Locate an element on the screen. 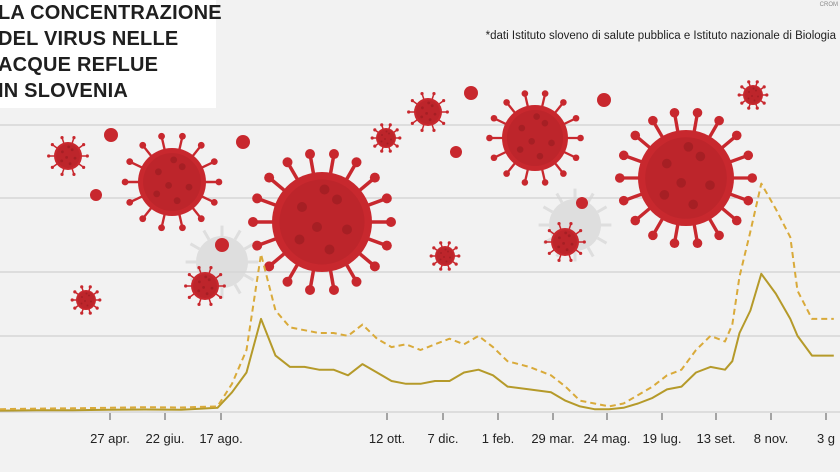 Image resolution: width=840 pixels, height=472 pixels. x-tick-label: 12 ott. is located at coordinates (387, 438).